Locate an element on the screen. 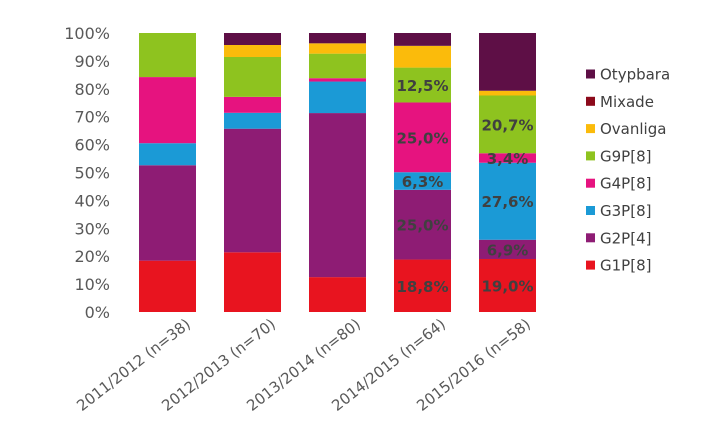 The width and height of the screenshot is (724, 426). legend-label: G1P[8] is located at coordinates (625, 266).